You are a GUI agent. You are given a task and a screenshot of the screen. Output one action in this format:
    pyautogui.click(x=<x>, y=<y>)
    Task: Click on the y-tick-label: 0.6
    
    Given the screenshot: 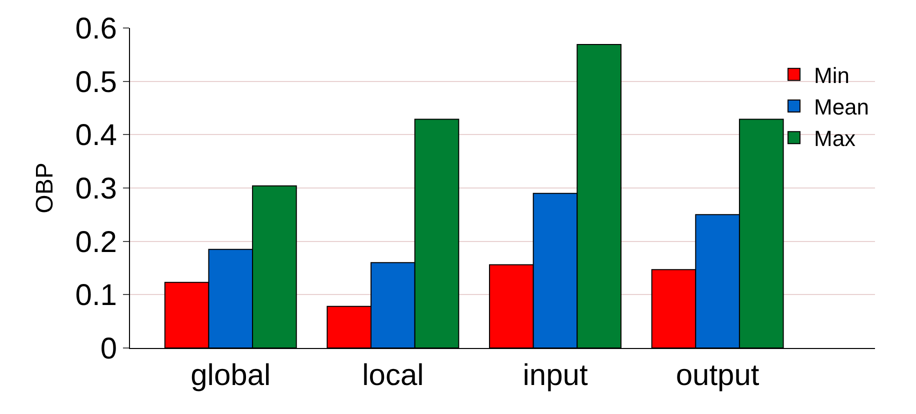 What is the action you would take?
    pyautogui.click(x=96, y=29)
    